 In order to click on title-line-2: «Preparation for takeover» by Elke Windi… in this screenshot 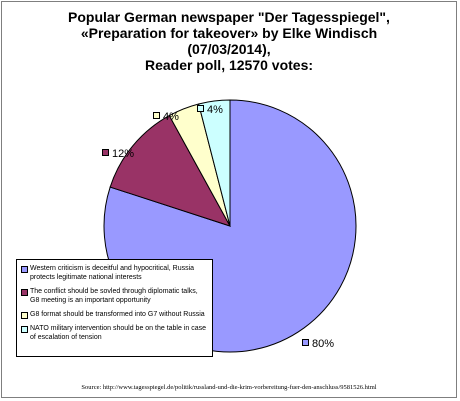, I will do `click(229, 33)`.